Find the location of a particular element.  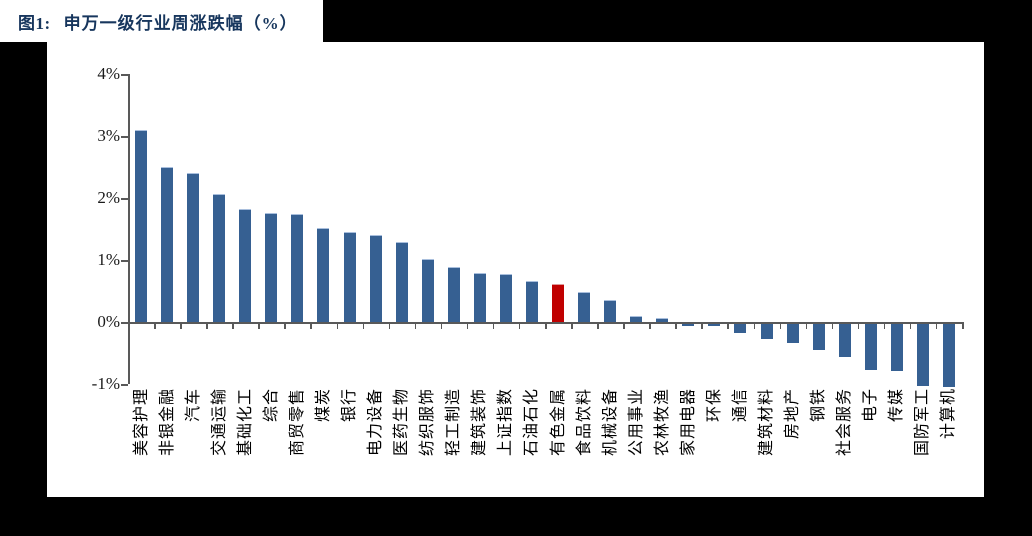

x-axis-category-label-text: 传媒 is located at coordinates (897, 405).